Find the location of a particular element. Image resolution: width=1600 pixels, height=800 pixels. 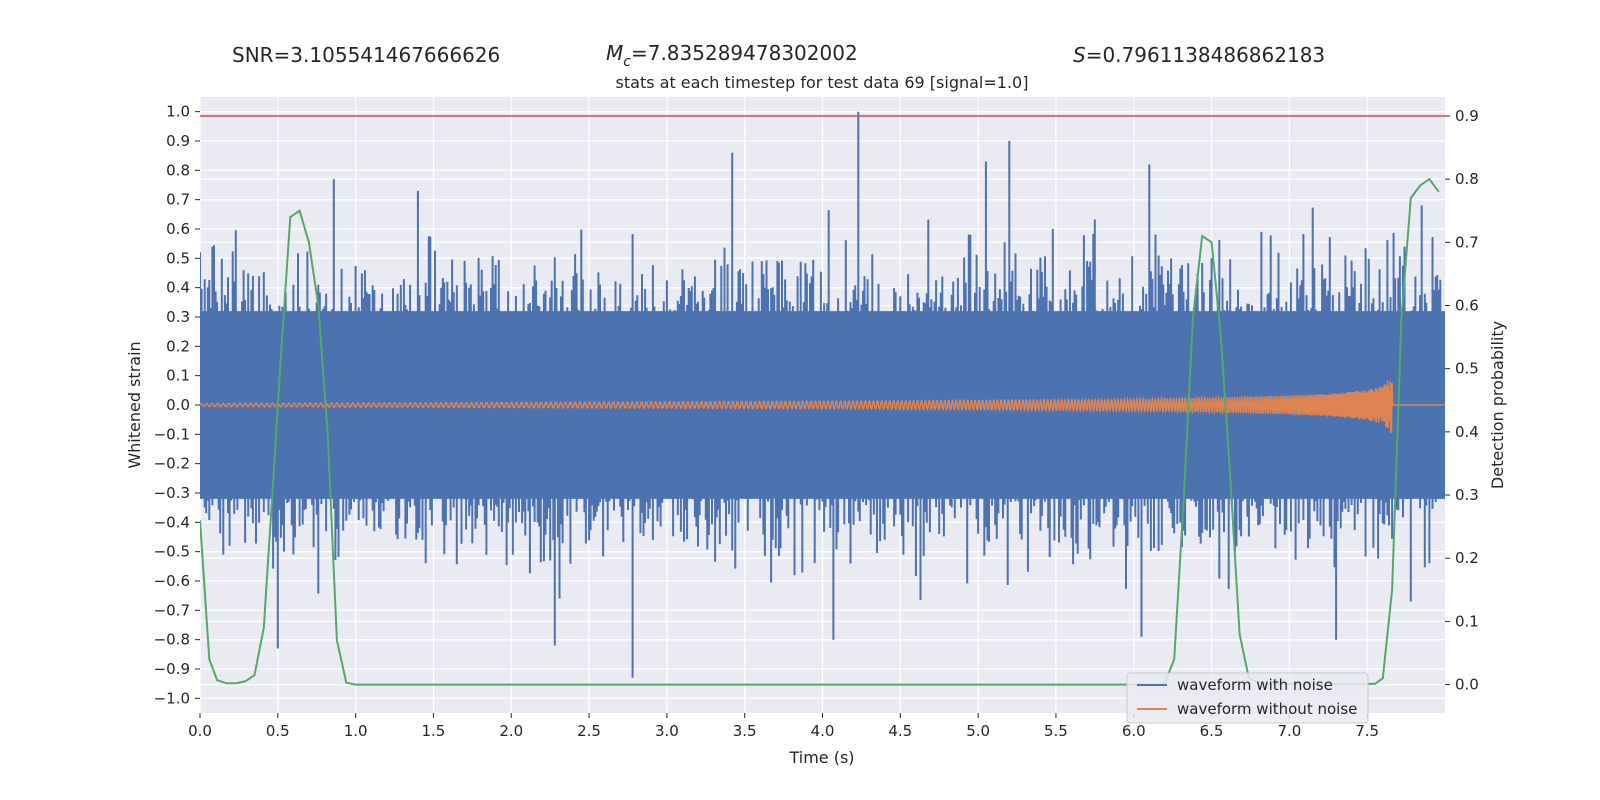

y-tick-label: −1.0 is located at coordinates (172, 698).